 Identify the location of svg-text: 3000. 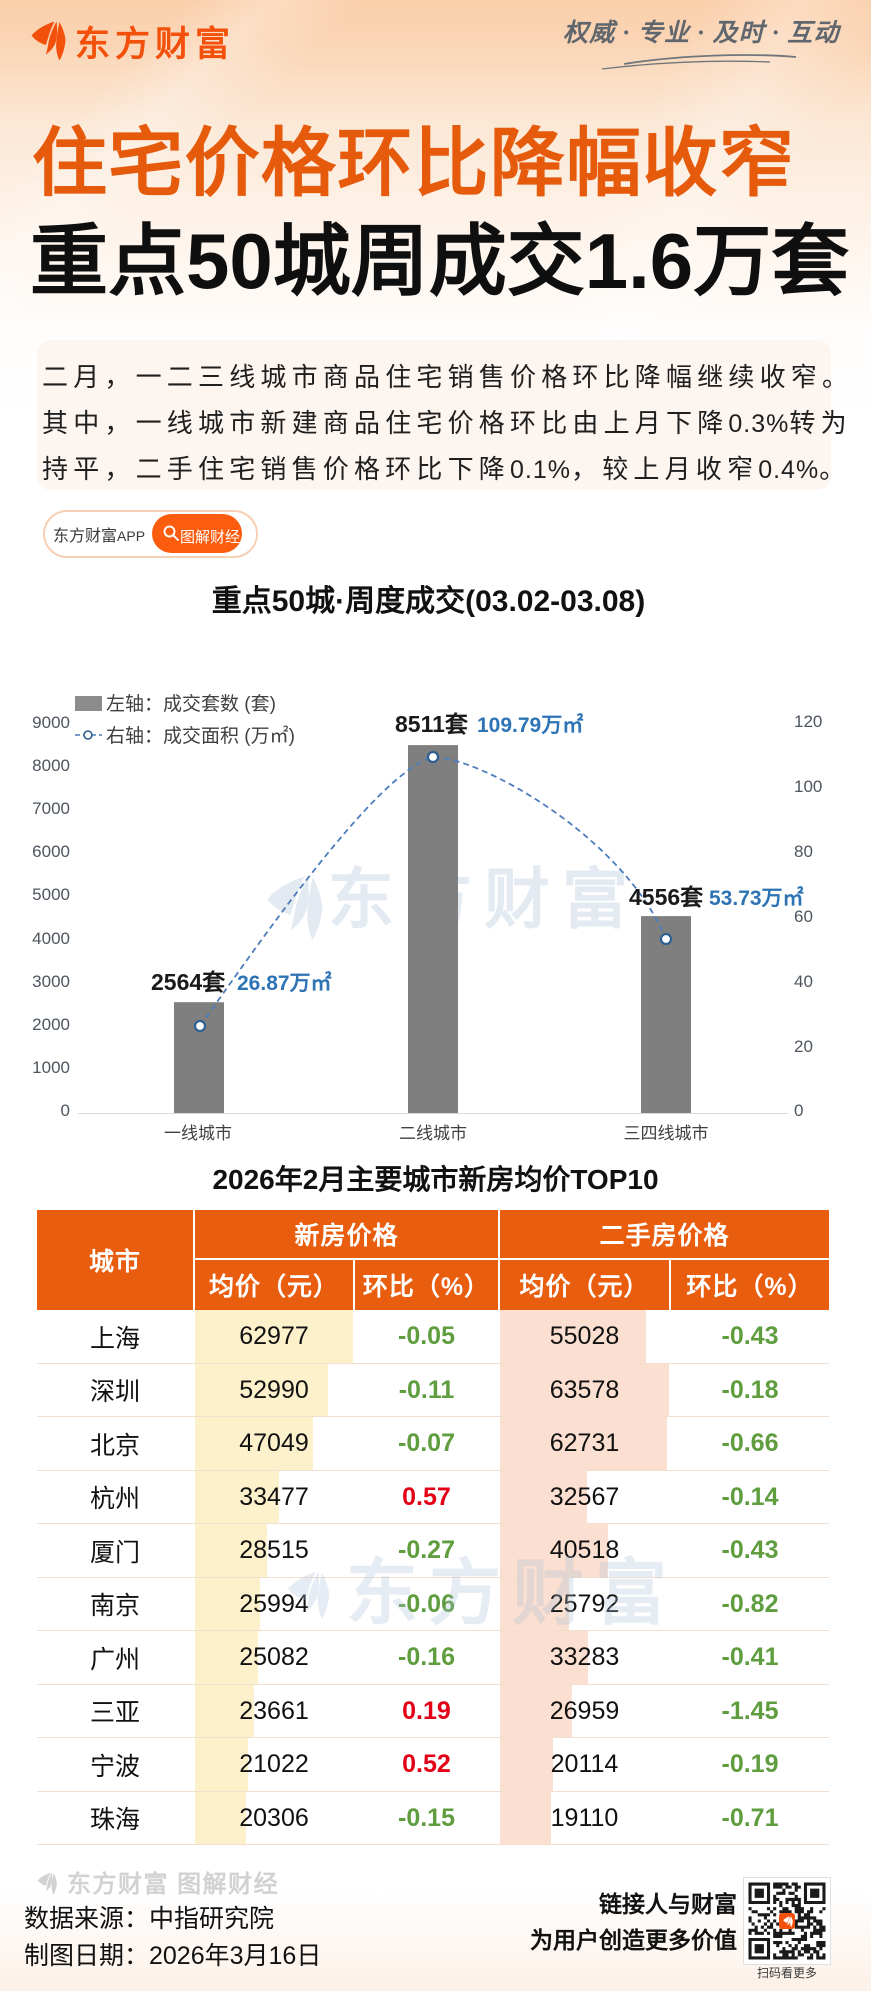
(51, 981).